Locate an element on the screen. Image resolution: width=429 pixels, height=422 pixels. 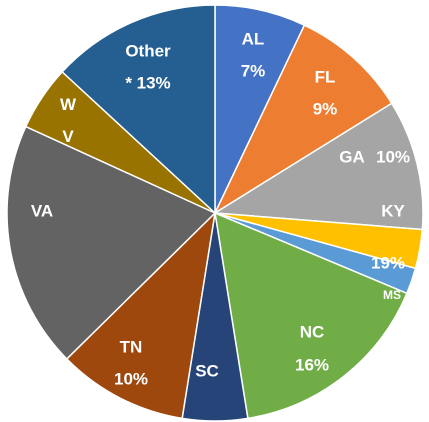
slice-label: NC is located at coordinates (312, 331).